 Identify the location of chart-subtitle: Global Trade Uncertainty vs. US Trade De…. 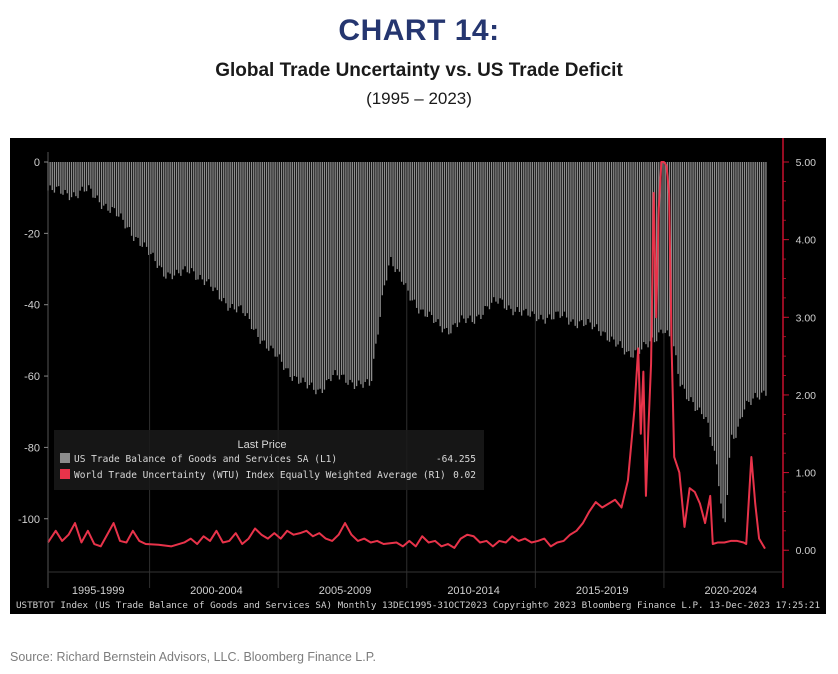
(419, 70).